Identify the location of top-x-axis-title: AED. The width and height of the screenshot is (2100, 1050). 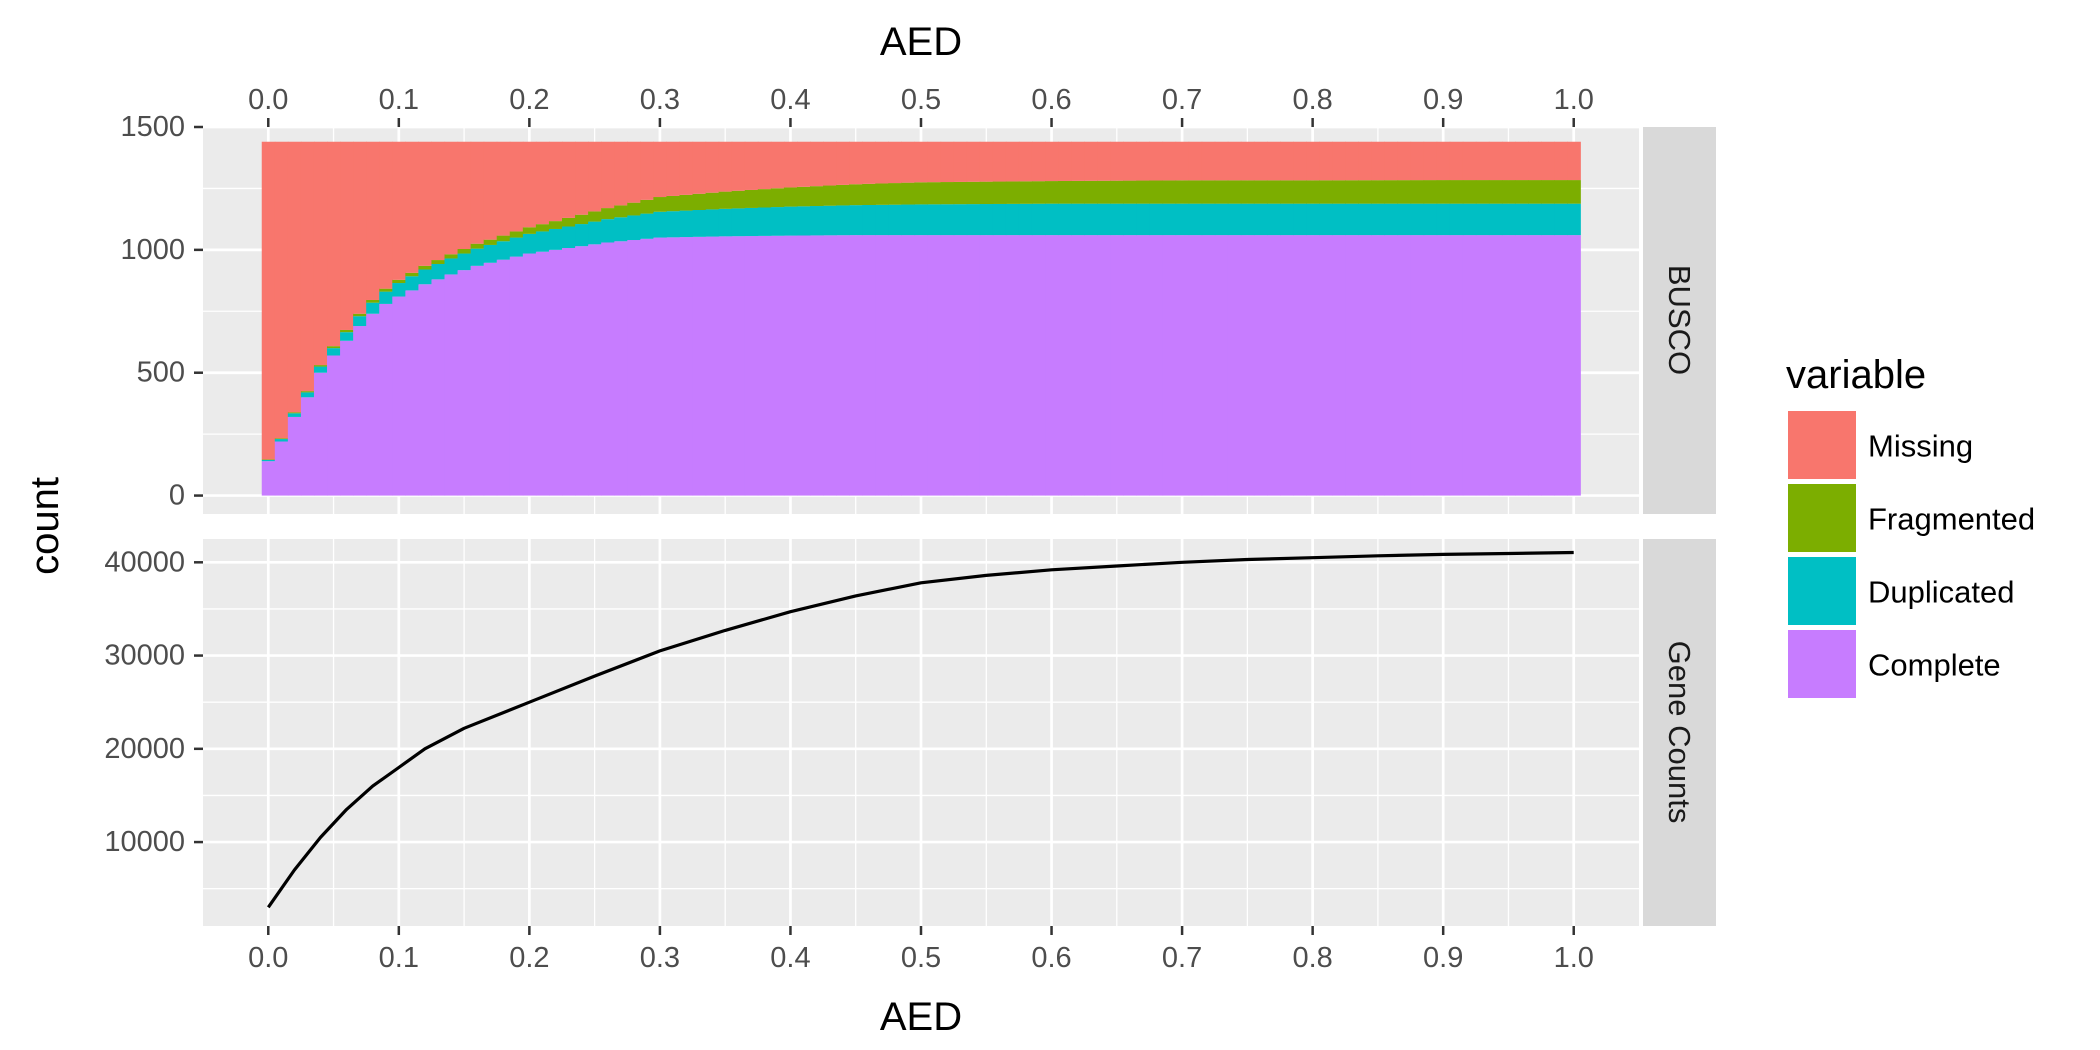
(921, 42).